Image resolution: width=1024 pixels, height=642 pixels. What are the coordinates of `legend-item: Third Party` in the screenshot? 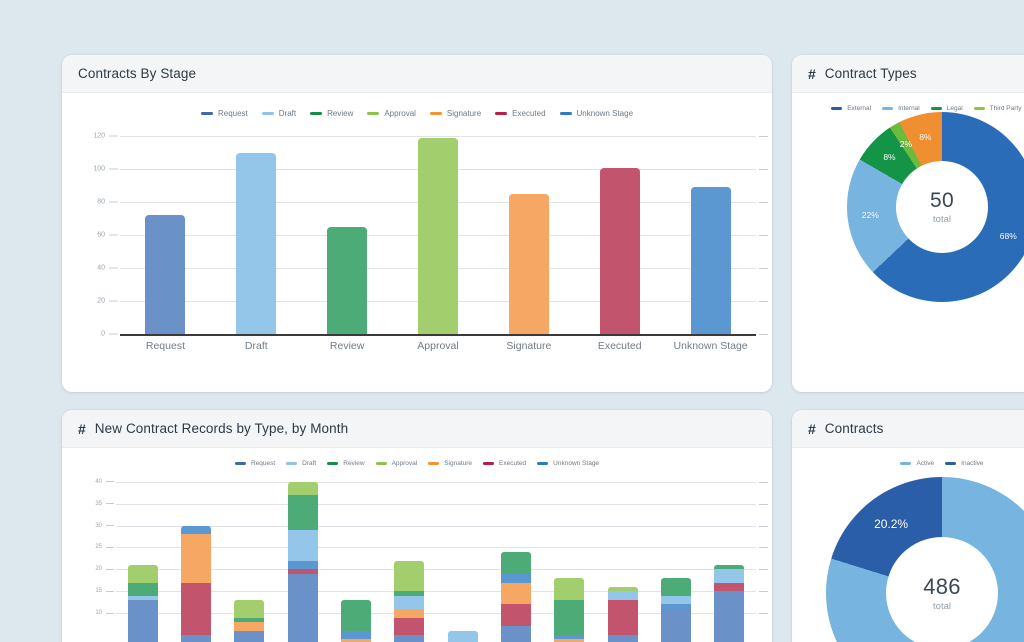 It's located at (997, 108).